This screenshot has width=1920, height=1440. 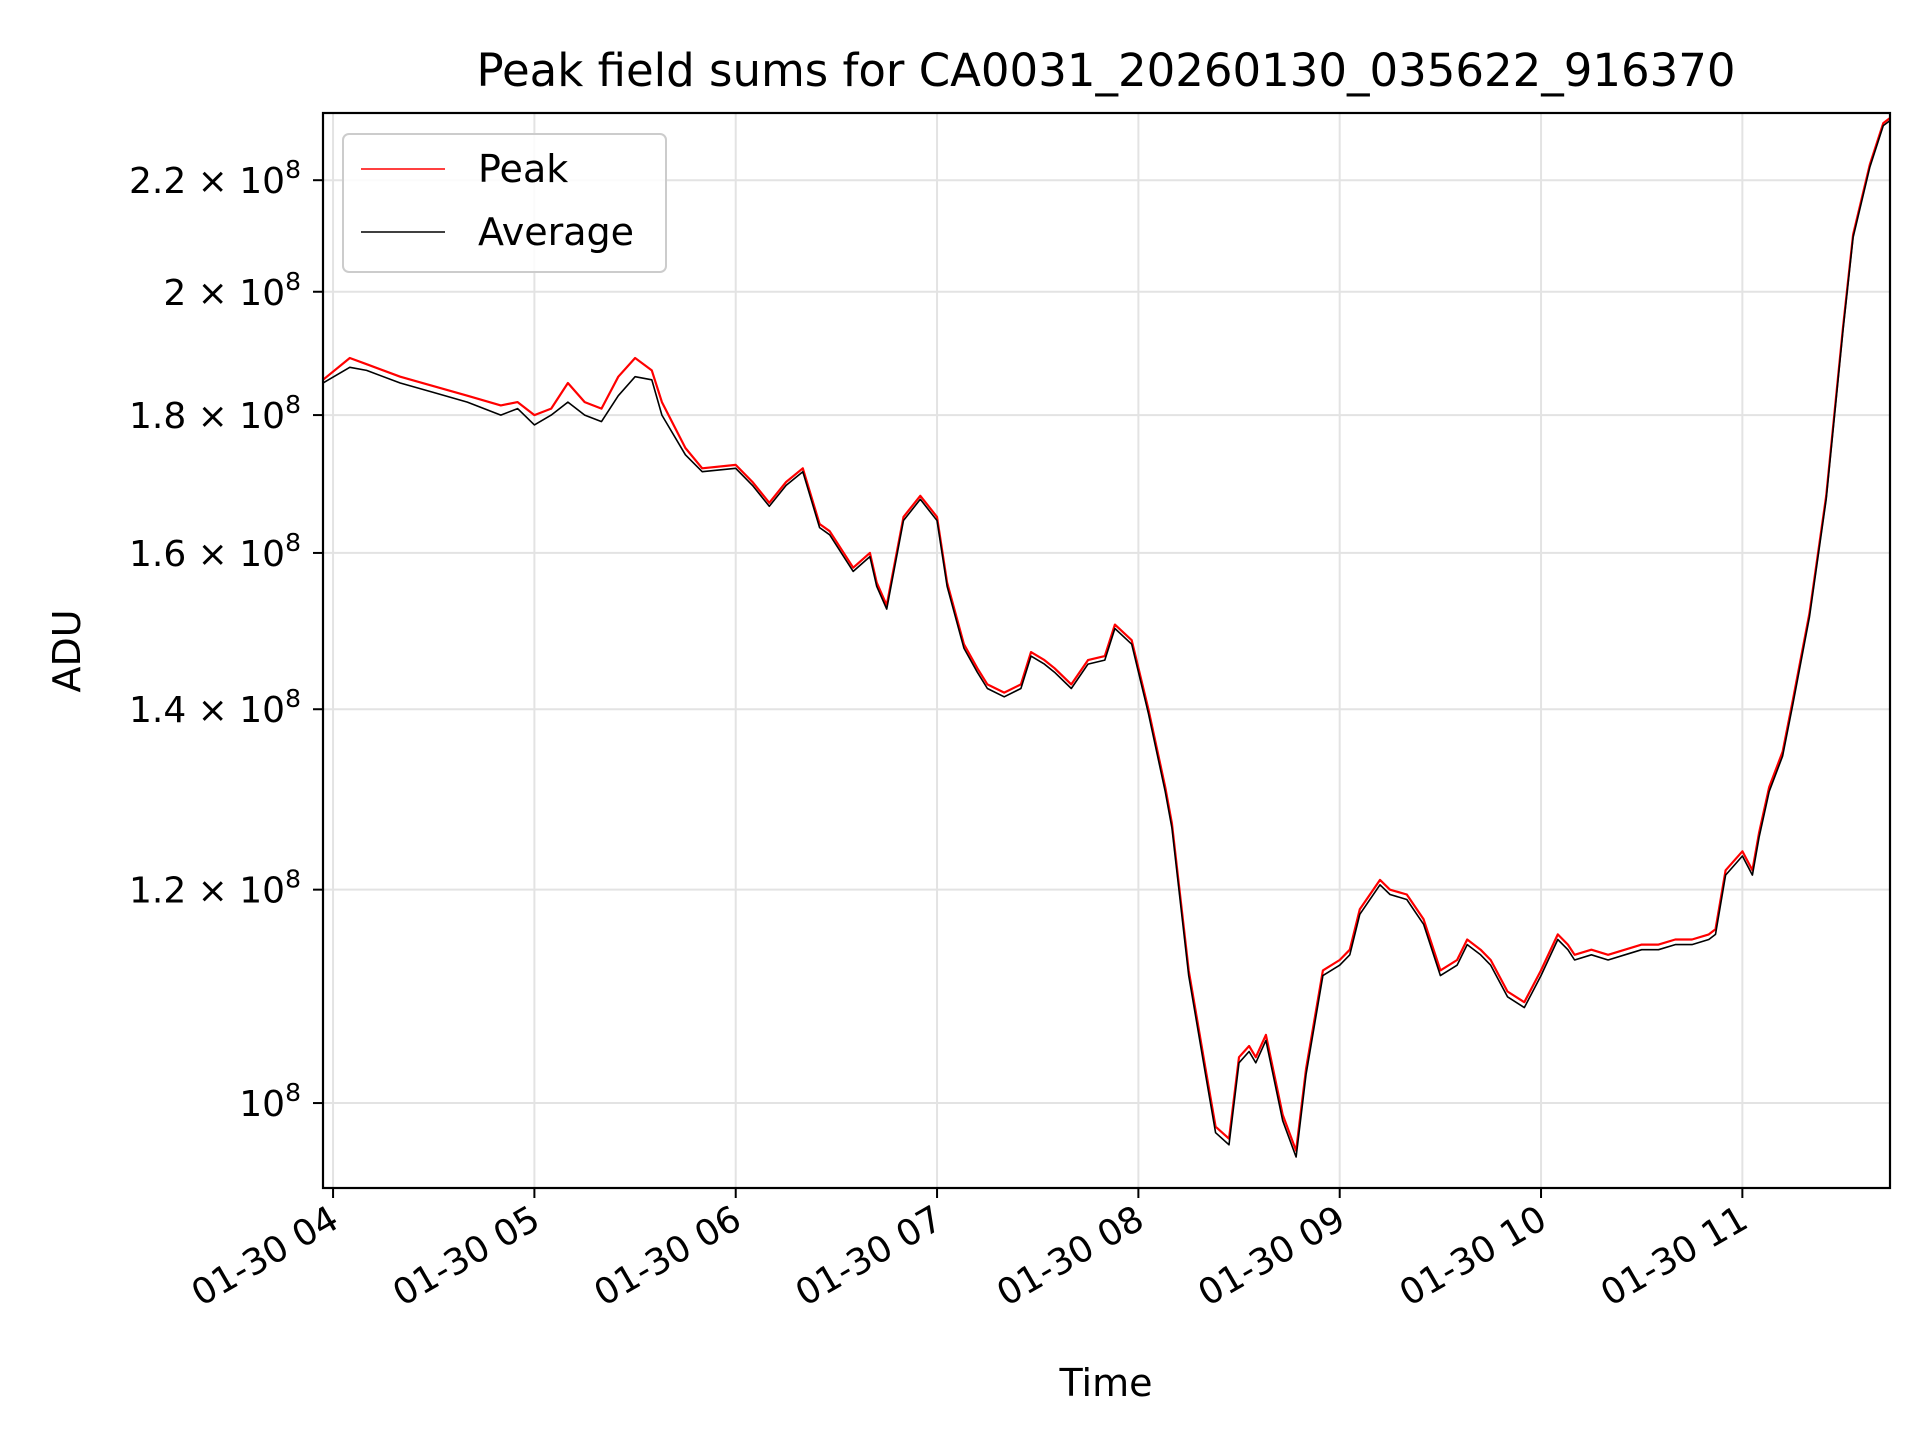 I want to click on y-tick-label: 1.8 × 108, so click(x=215, y=413).